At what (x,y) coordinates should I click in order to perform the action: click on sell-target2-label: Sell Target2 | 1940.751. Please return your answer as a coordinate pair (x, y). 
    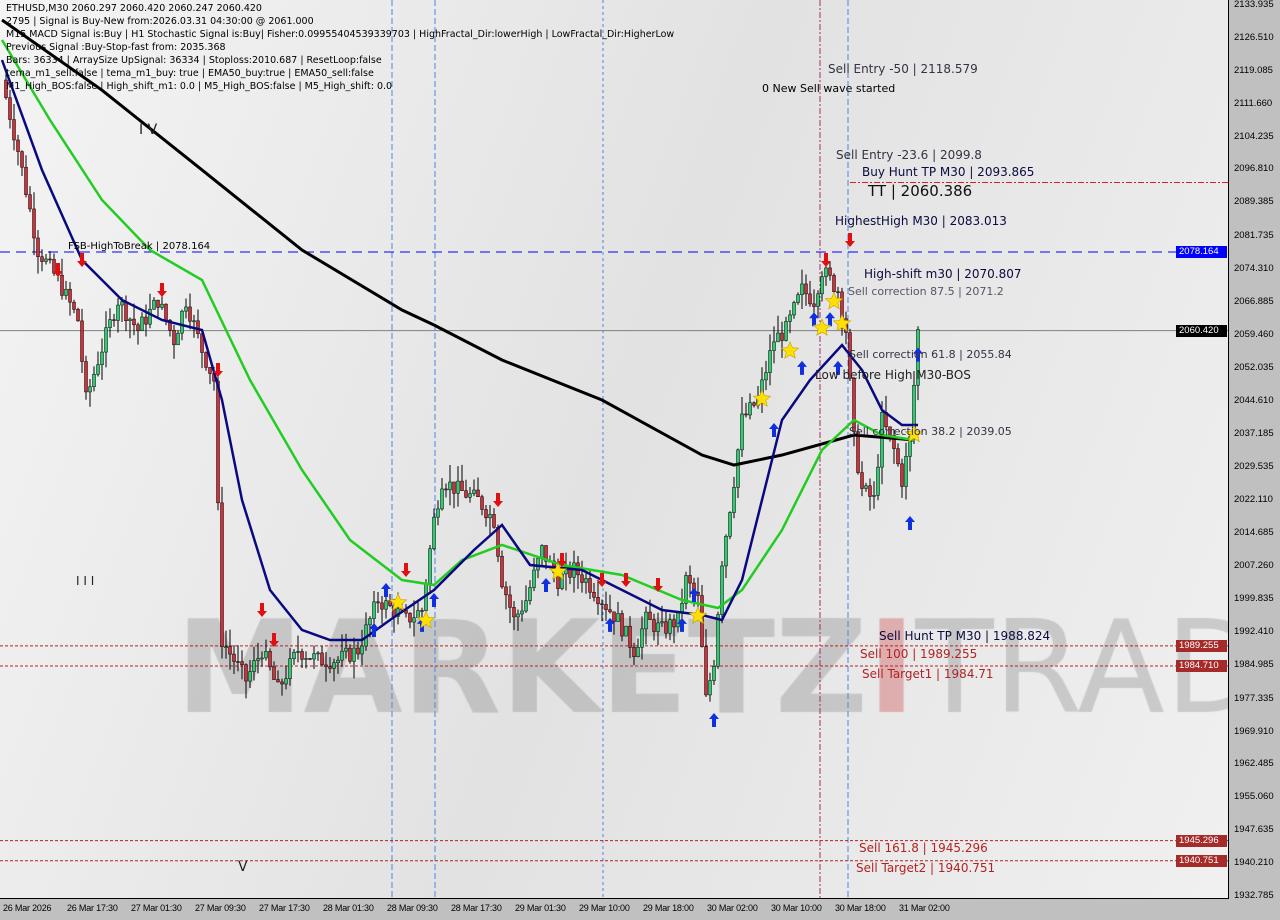
    Looking at the image, I should click on (926, 868).